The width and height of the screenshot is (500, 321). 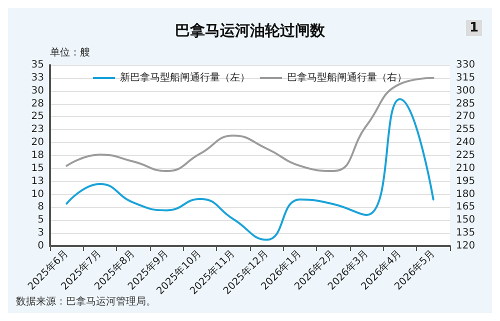 I want to click on y-tick-label: 28, so click(x=37, y=104).